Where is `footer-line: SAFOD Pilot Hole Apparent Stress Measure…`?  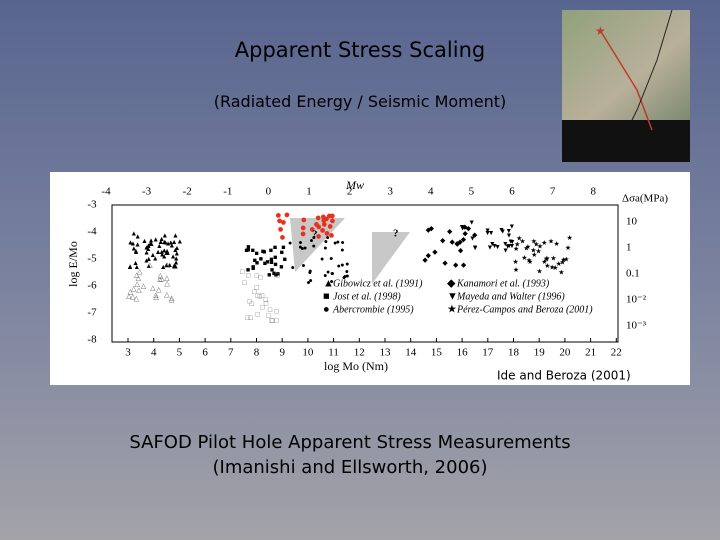 footer-line: SAFOD Pilot Hole Apparent Stress Measure… is located at coordinates (350, 442).